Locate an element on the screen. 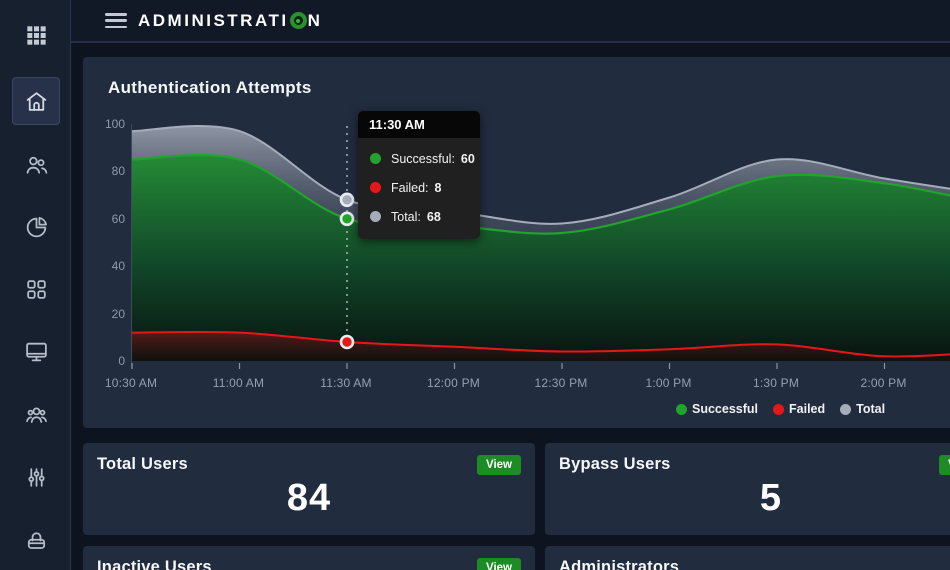 Image resolution: width=950 pixels, height=570 pixels. total-users-value: 84 is located at coordinates (309, 498).